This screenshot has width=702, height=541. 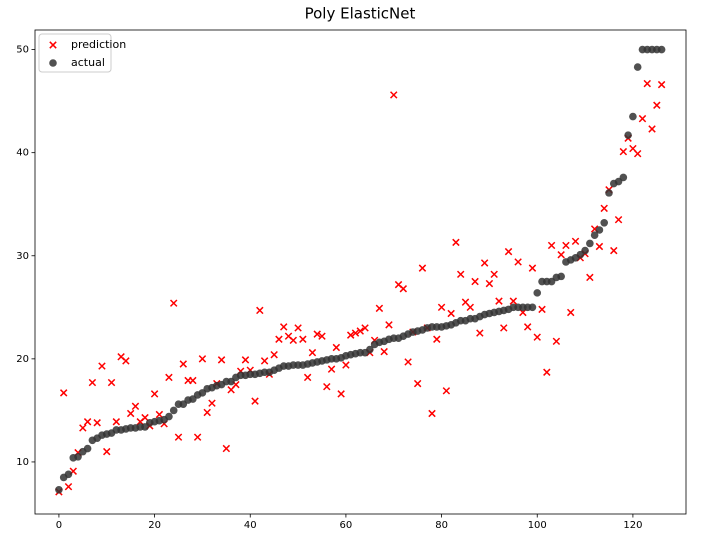 What do you see at coordinates (22, 462) in the screenshot?
I see `y-tick-label: 10` at bounding box center [22, 462].